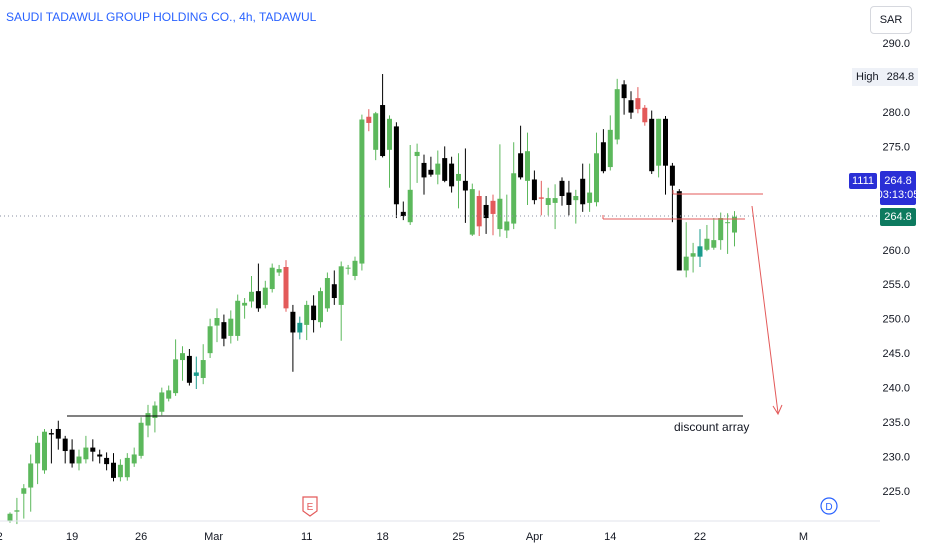 The width and height of the screenshot is (932, 550). I want to click on projection-arrow-shaft, so click(765, 309).